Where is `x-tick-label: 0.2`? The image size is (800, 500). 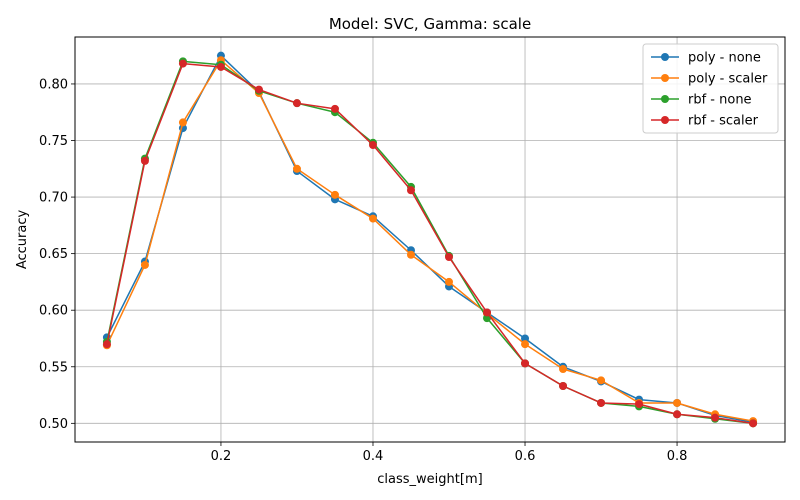
x-tick-label: 0.2 is located at coordinates (221, 456).